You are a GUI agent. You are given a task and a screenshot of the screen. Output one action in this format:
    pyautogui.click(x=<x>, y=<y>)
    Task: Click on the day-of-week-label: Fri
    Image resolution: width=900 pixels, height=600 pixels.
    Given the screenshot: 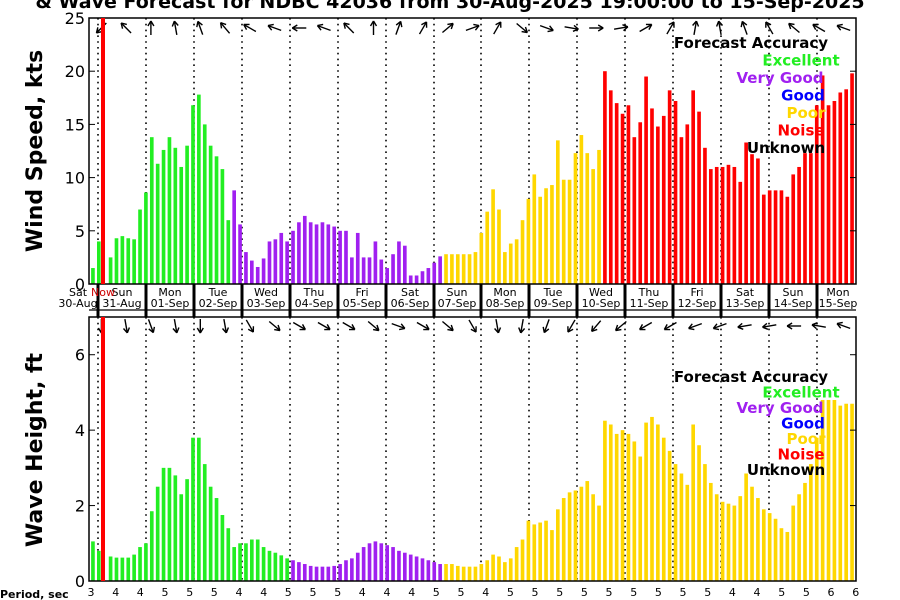 What is the action you would take?
    pyautogui.click(x=361, y=292)
    